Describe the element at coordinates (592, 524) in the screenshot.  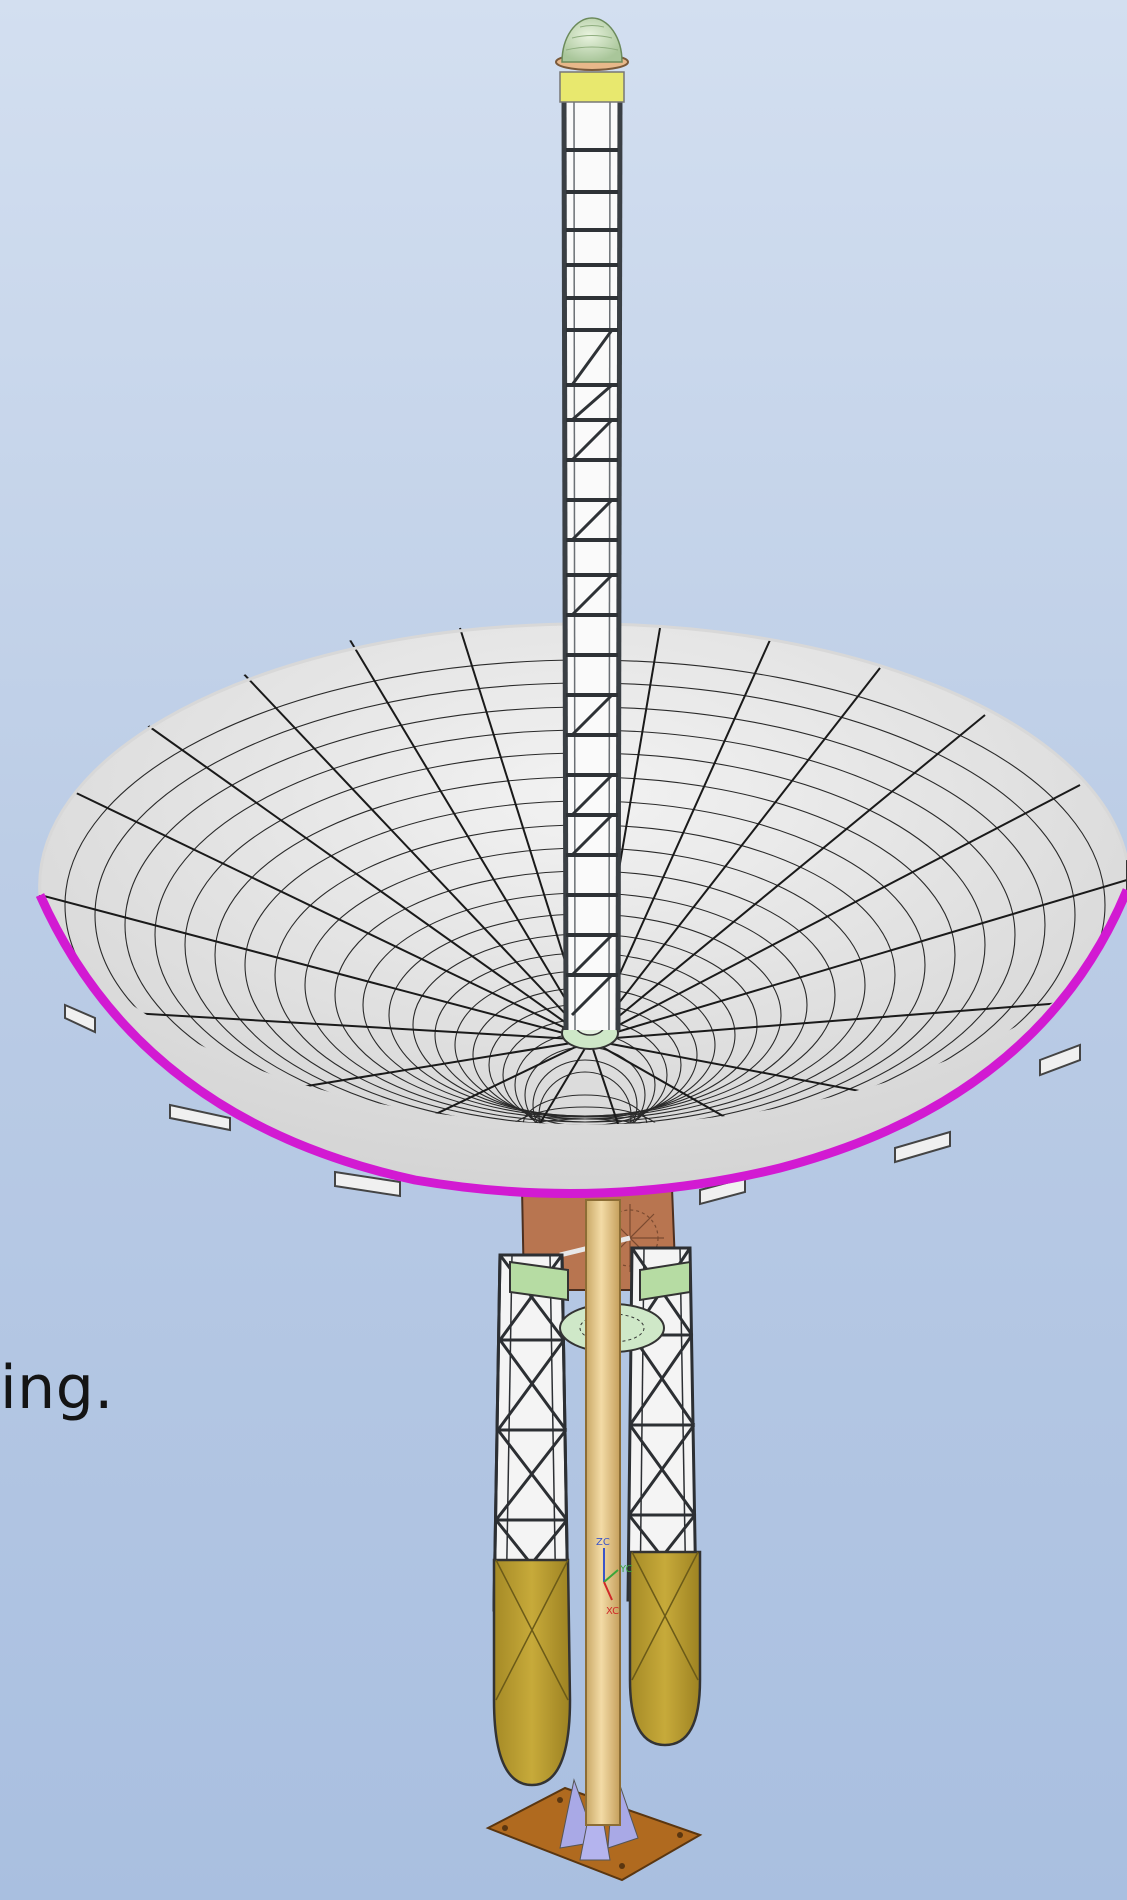
I see `feed-mast` at that location.